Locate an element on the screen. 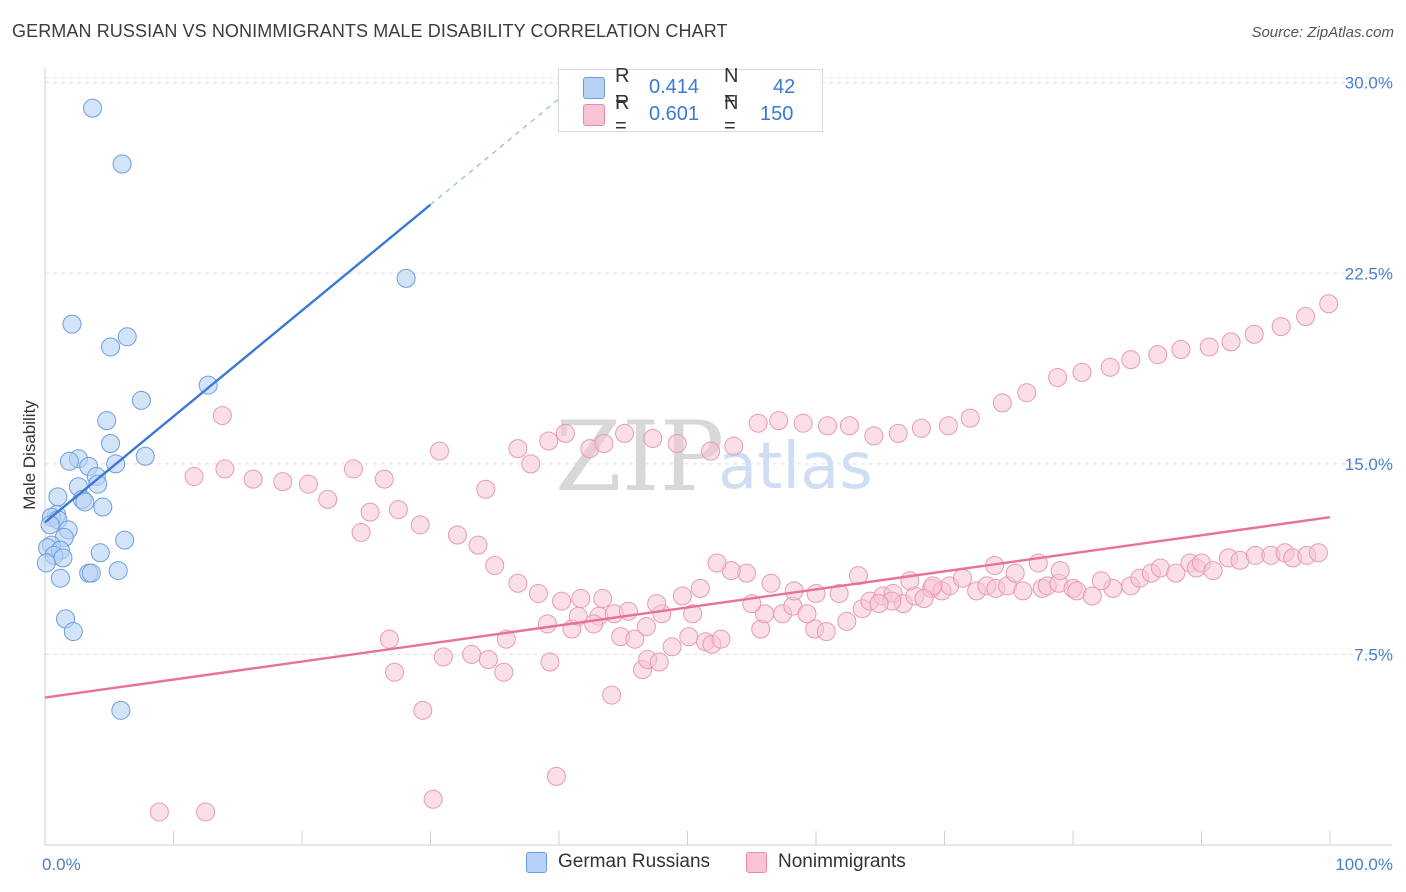 The image size is (1406, 892). legend-swatch-nonimmigrants is located at coordinates (594, 115).